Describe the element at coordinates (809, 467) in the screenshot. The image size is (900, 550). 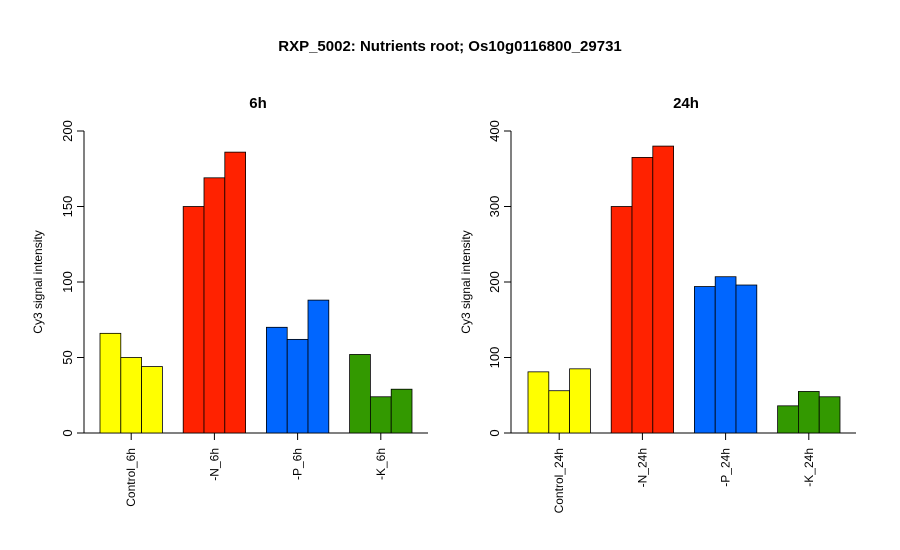
I see `category-label: -K_24h` at that location.